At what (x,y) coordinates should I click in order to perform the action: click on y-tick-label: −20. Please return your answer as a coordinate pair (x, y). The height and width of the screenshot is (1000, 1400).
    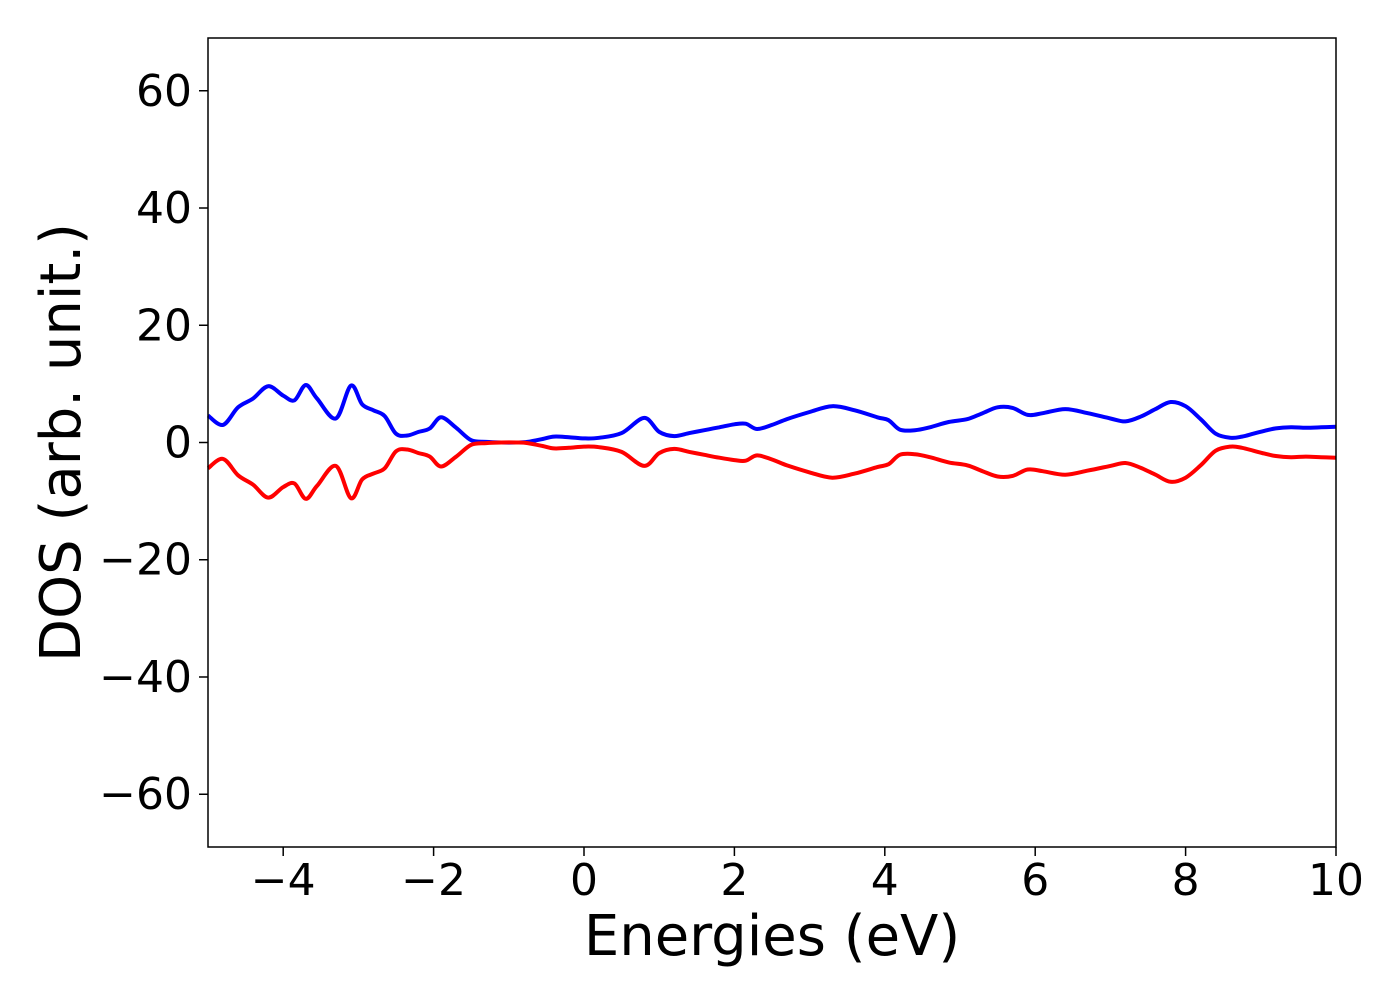
    Looking at the image, I should click on (145, 560).